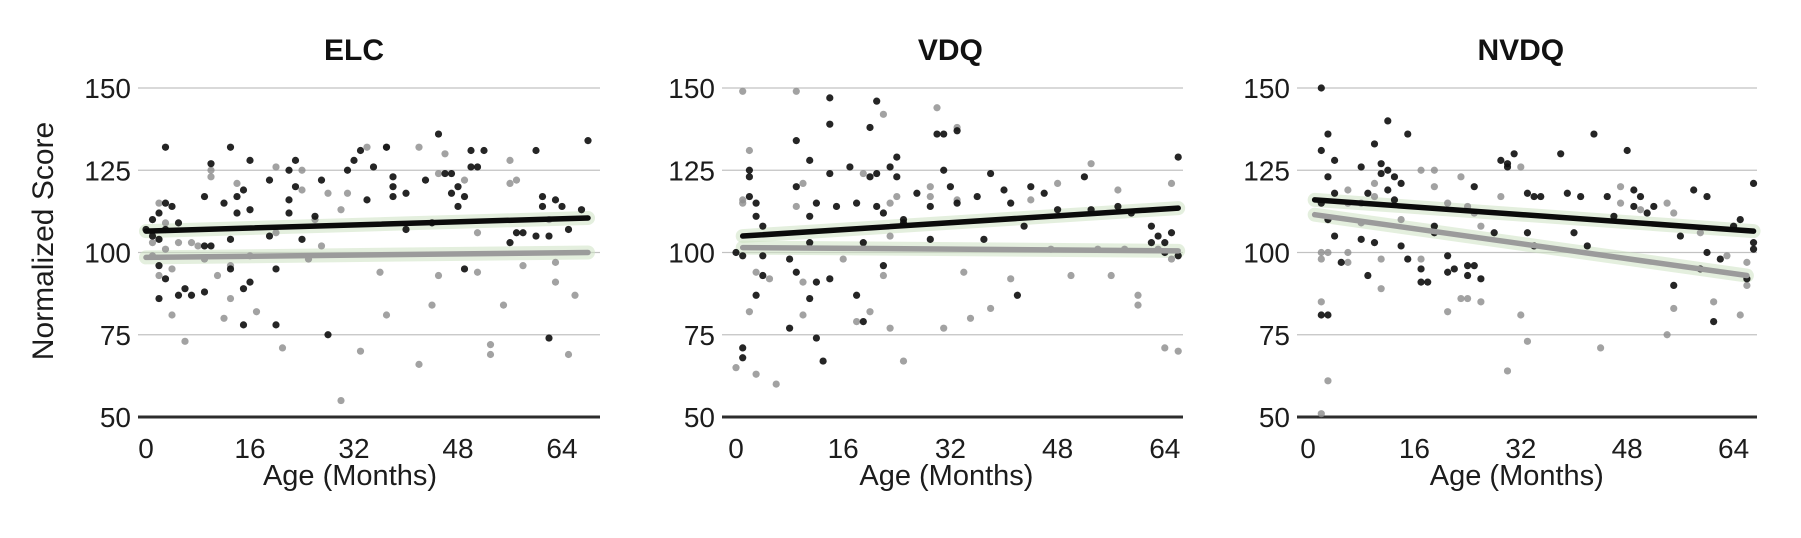 This screenshot has width=1801, height=538. Describe the element at coordinates (1627, 448) in the screenshot. I see `x-tick-label: 48` at that location.